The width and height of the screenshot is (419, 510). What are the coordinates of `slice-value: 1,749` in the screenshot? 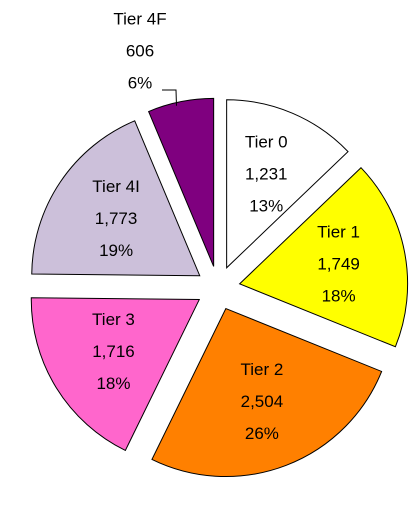 It's located at (338, 263).